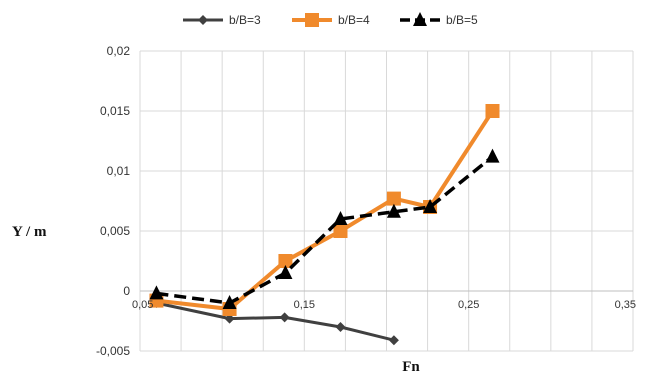 Image resolution: width=659 pixels, height=379 pixels. I want to click on y-tick-label: 0,01, so click(119, 171).